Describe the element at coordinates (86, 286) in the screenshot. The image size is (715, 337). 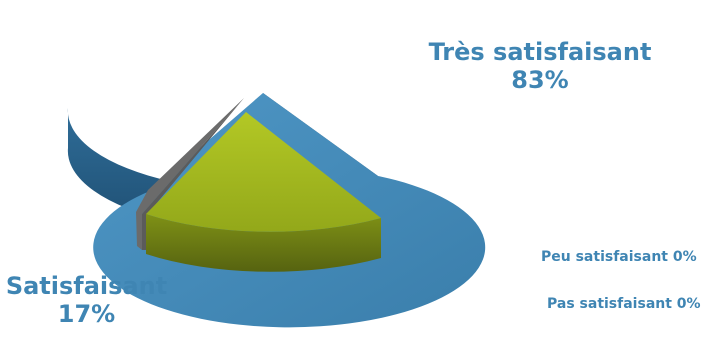
I see `label-satisfaisant-name: Satisfaisant` at that location.